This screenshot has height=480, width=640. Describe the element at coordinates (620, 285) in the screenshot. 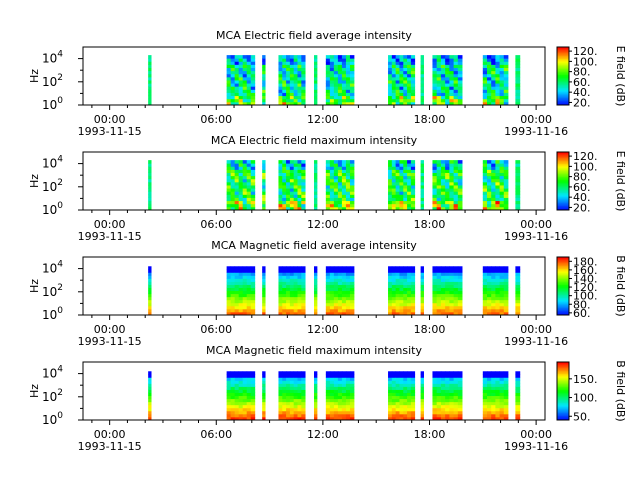

I see `colorbar-label: B field (dB)` at that location.